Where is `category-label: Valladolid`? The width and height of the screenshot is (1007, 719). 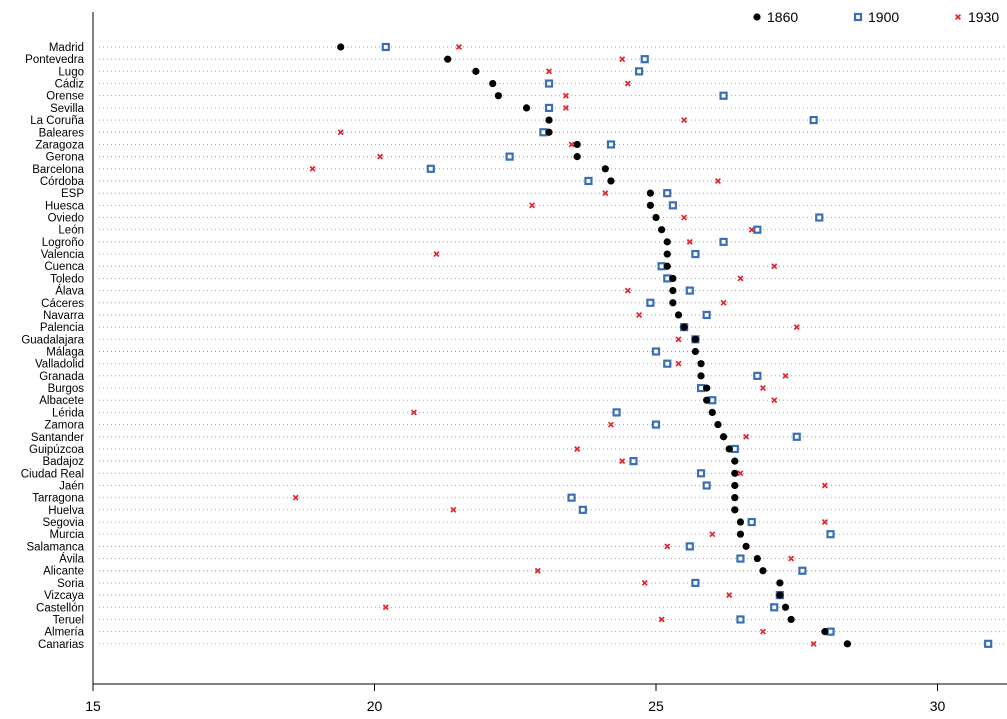
category-label: Valladolid is located at coordinates (59, 365).